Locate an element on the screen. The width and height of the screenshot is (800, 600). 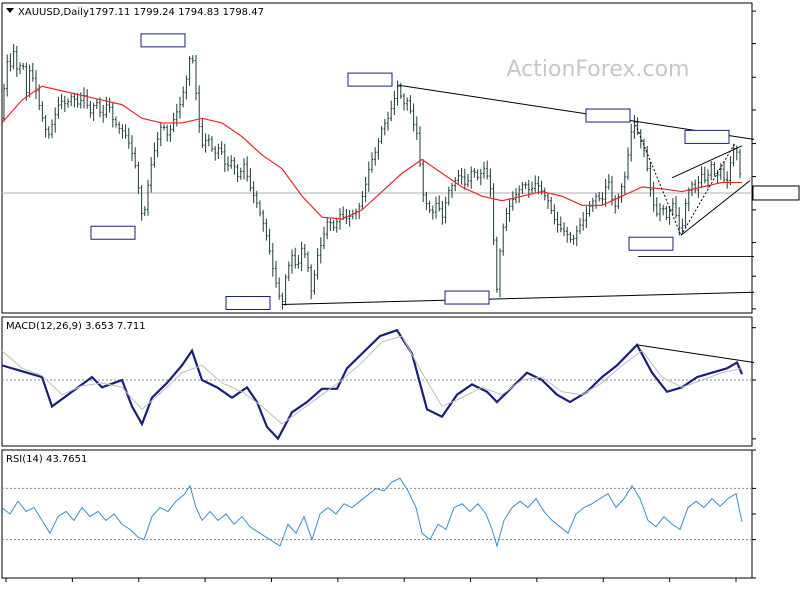
watermark: ActionForex.com is located at coordinates (598, 69).